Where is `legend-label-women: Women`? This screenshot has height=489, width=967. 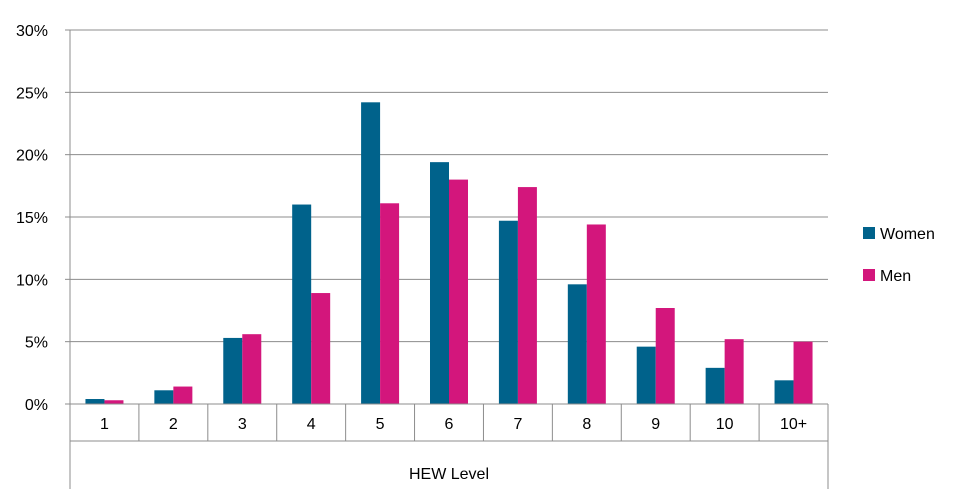
legend-label-women: Women is located at coordinates (907, 234).